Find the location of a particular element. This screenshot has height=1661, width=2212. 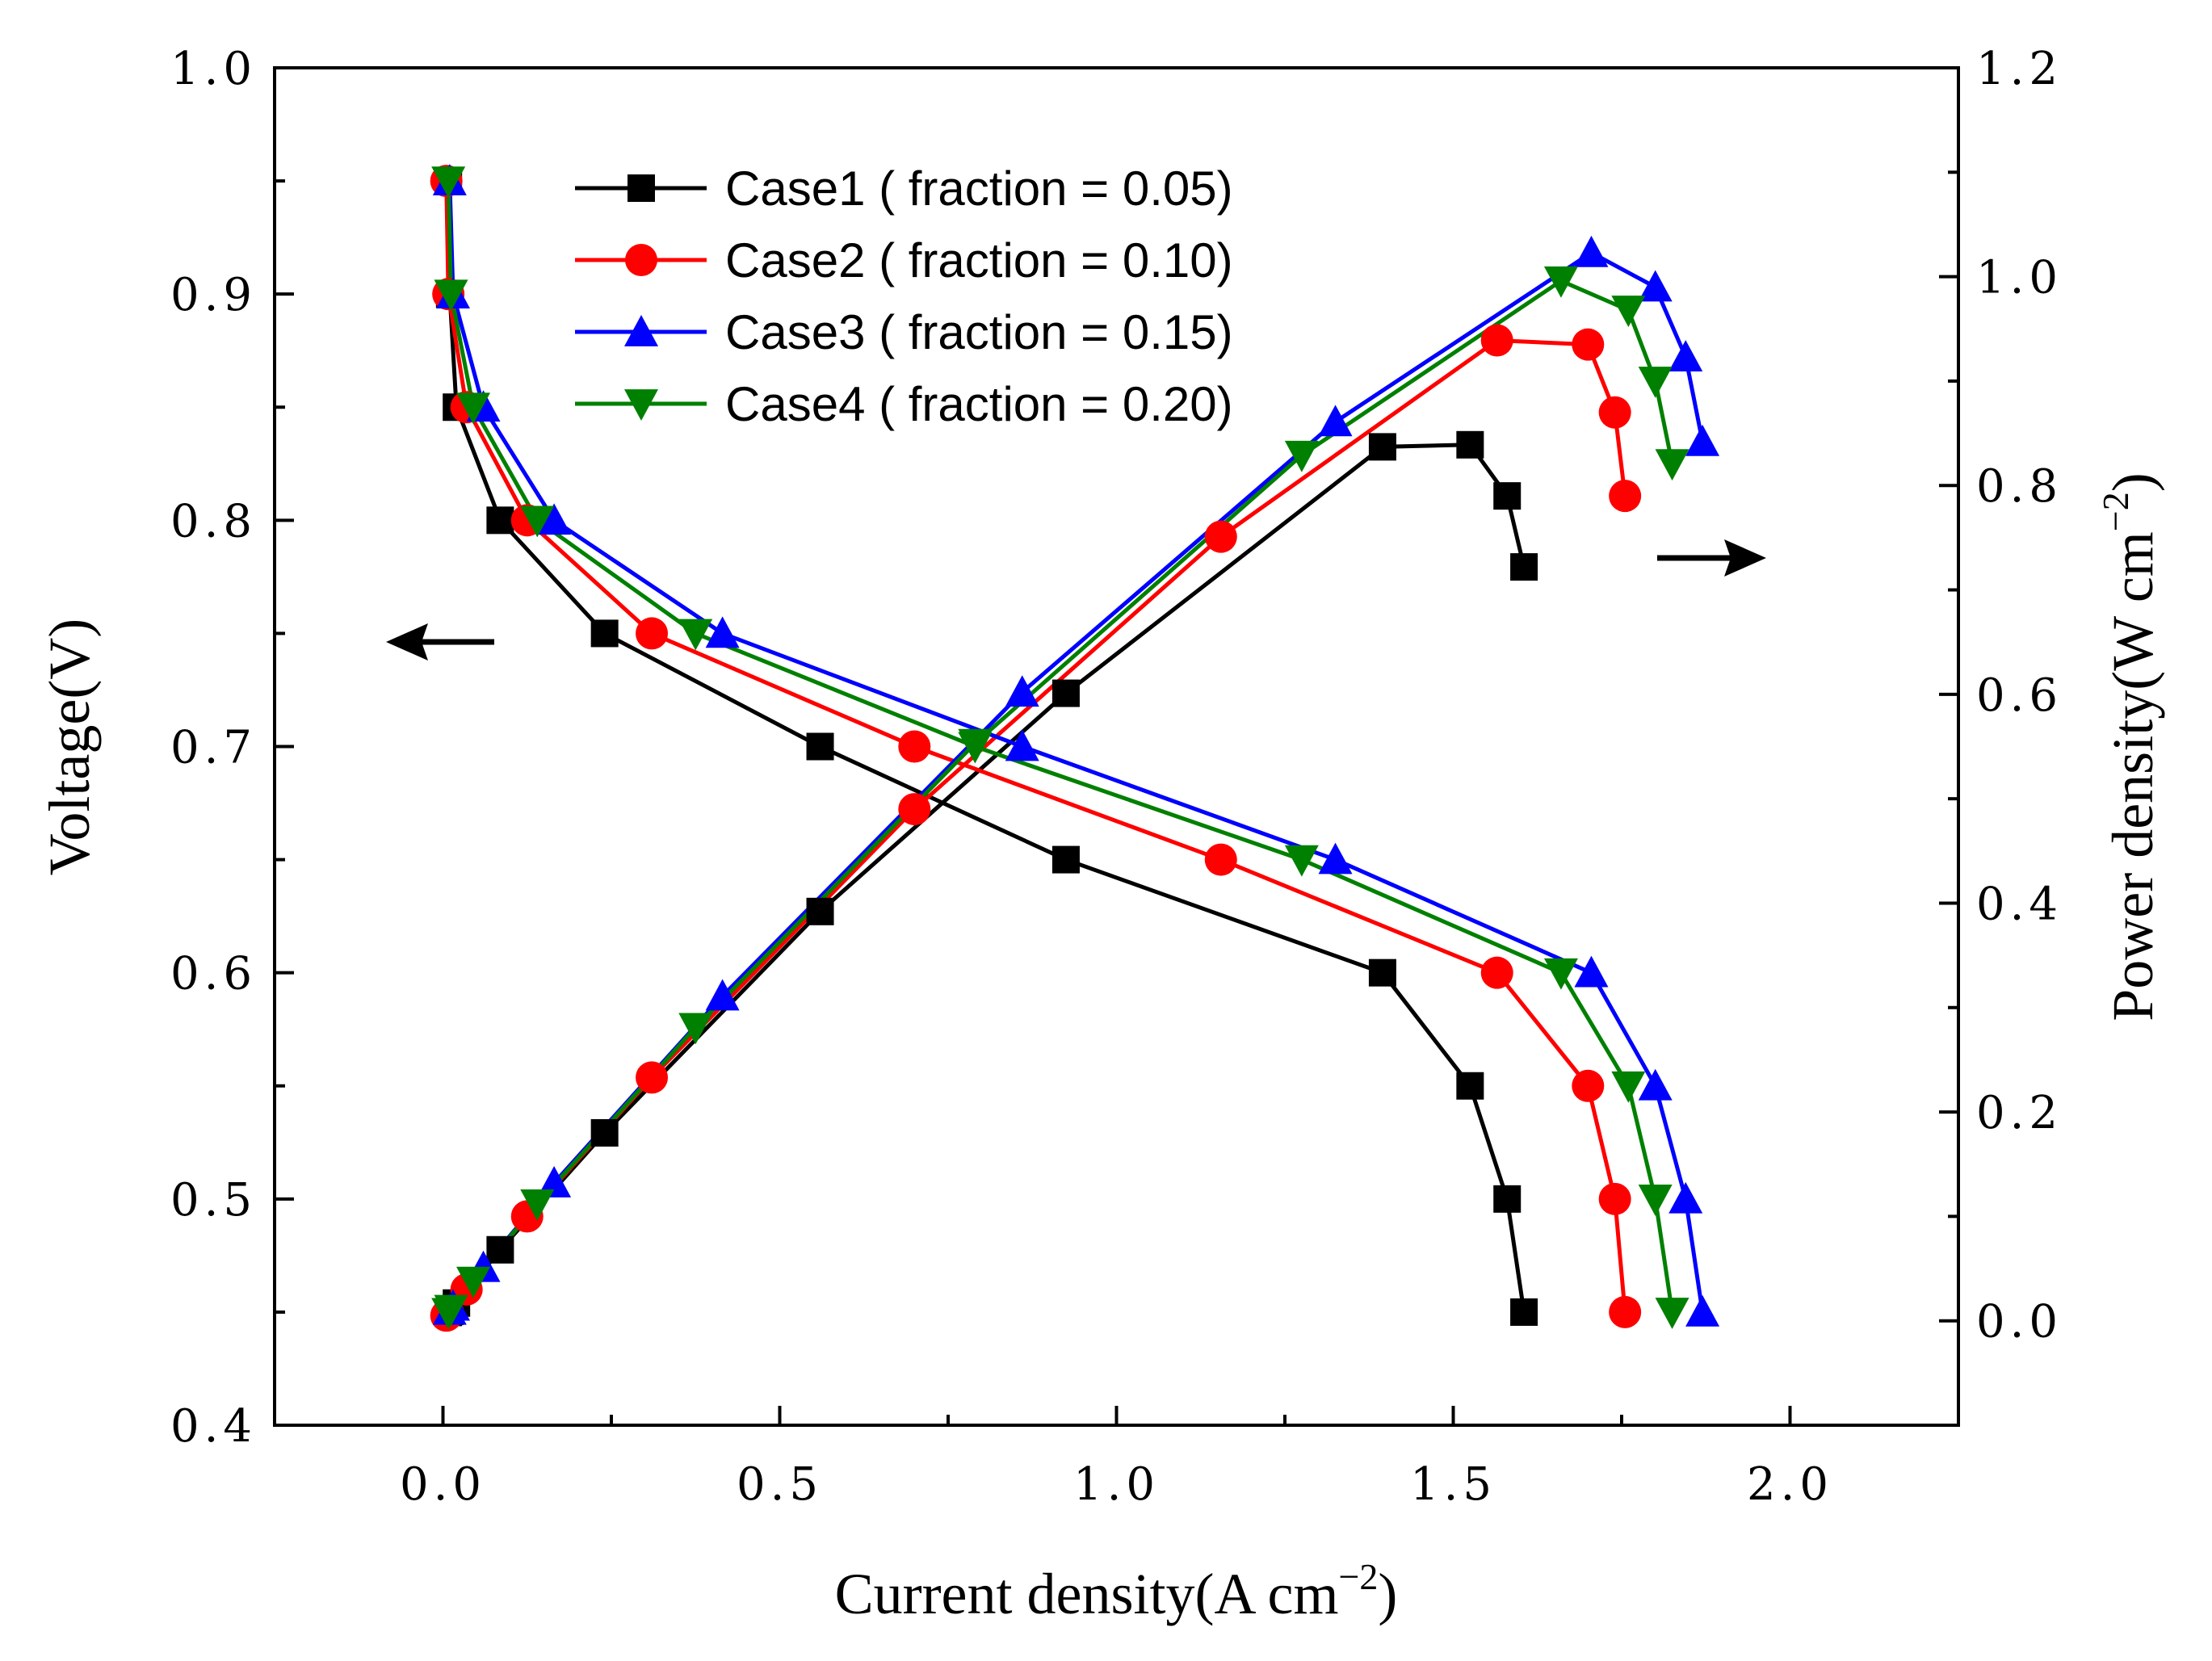

y2-tick-label: 1.2 is located at coordinates (2019, 69).